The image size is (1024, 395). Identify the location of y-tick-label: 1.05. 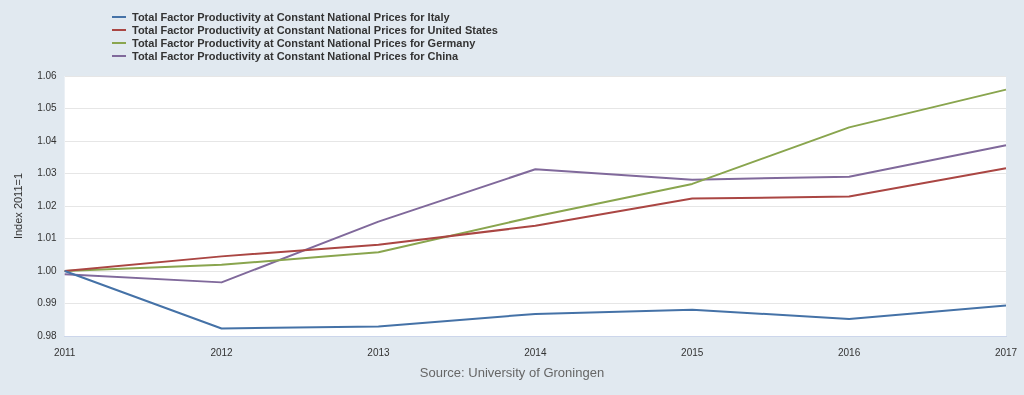
(47, 108).